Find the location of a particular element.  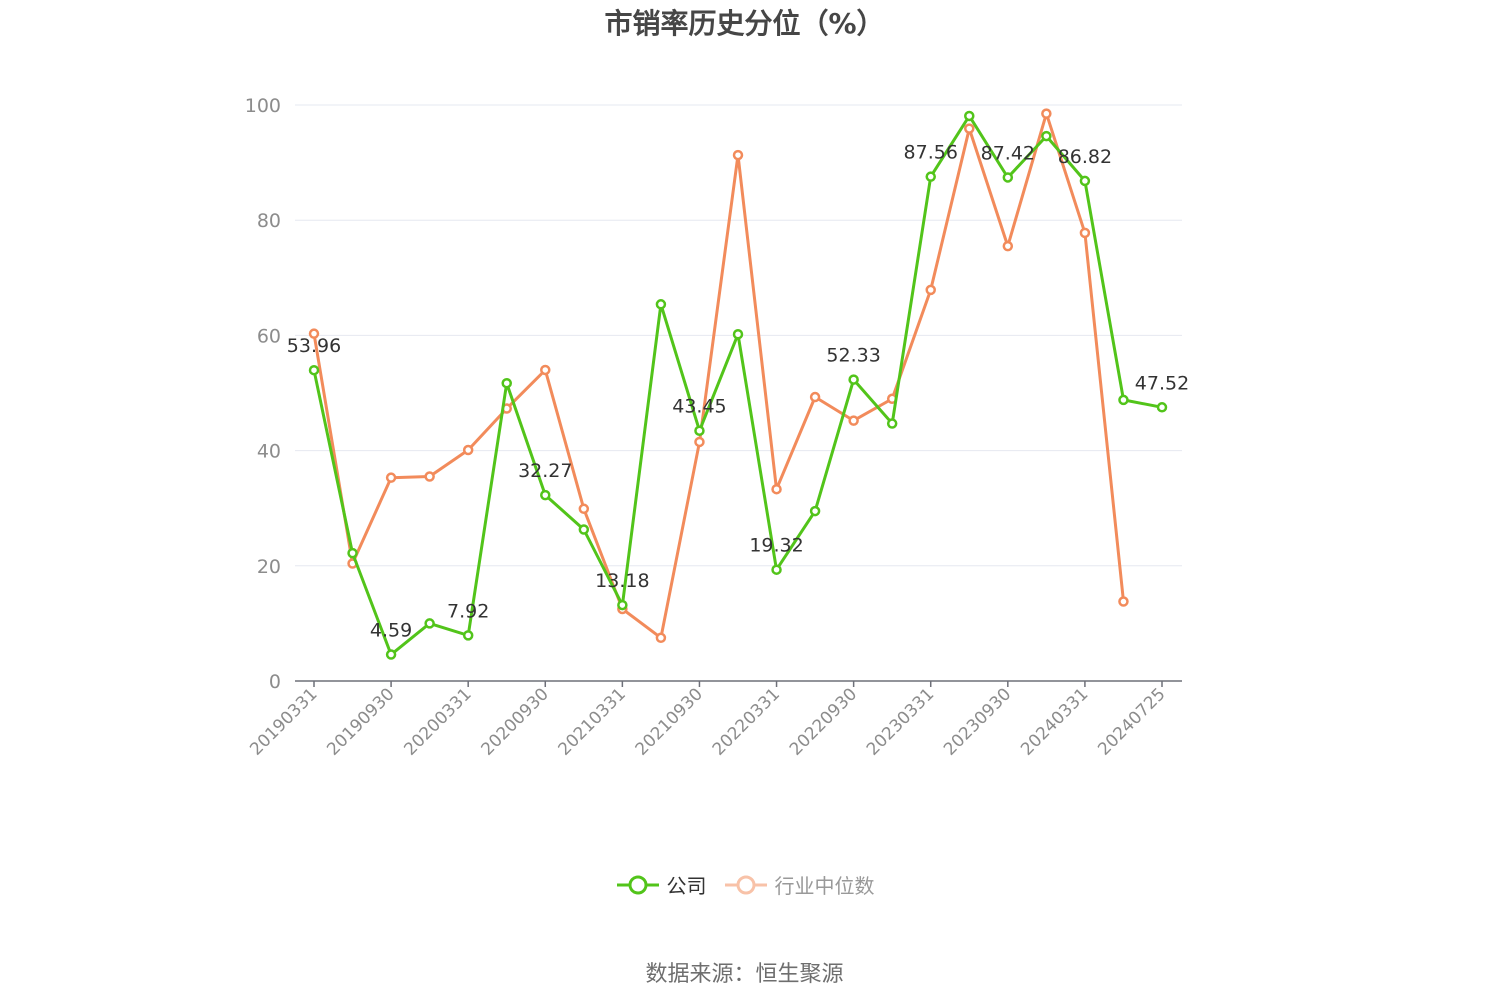

data-label: 43.45 is located at coordinates (699, 407).